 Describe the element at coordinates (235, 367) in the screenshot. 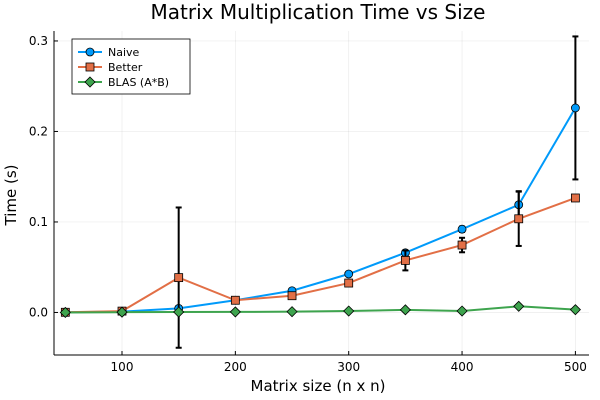

I see `x-tick-label: 200` at that location.